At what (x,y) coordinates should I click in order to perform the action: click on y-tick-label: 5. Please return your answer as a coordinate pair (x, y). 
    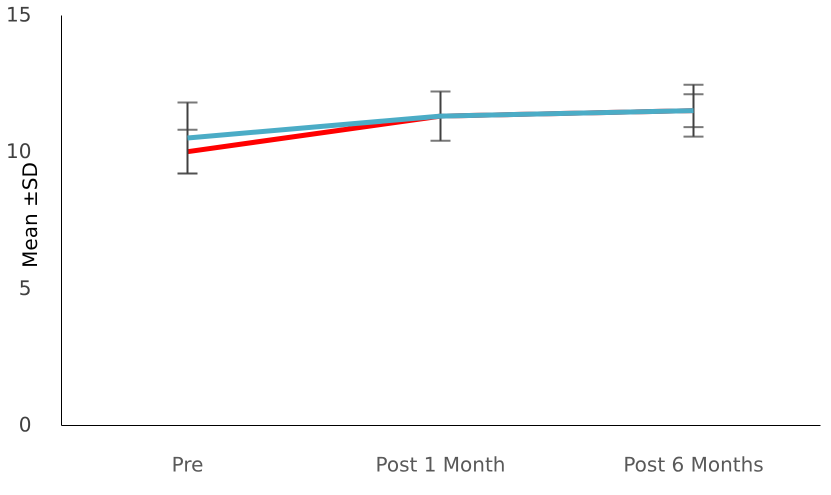
    Looking at the image, I should click on (25, 288).